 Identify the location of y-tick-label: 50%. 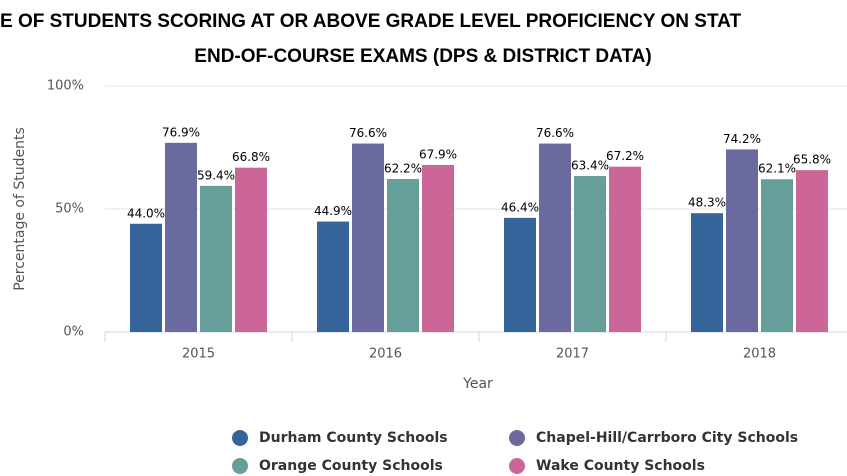
(69, 209).